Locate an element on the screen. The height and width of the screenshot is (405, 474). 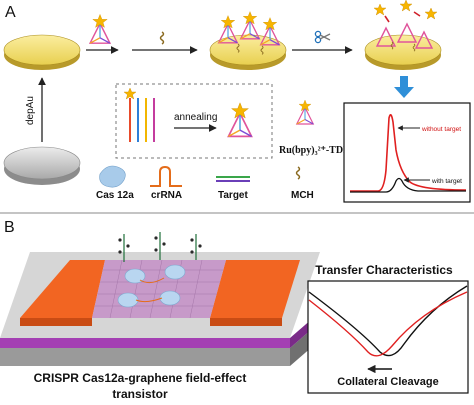
transfer-title: Transfer Characteristics is located at coordinates (384, 270).